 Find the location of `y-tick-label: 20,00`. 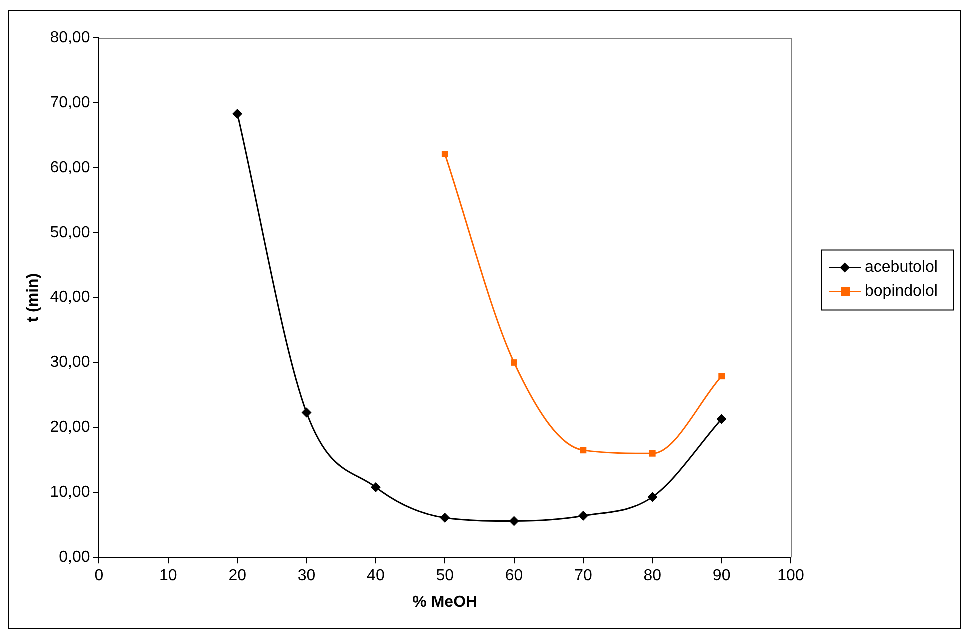

y-tick-label: 20,00 is located at coordinates (70, 427).